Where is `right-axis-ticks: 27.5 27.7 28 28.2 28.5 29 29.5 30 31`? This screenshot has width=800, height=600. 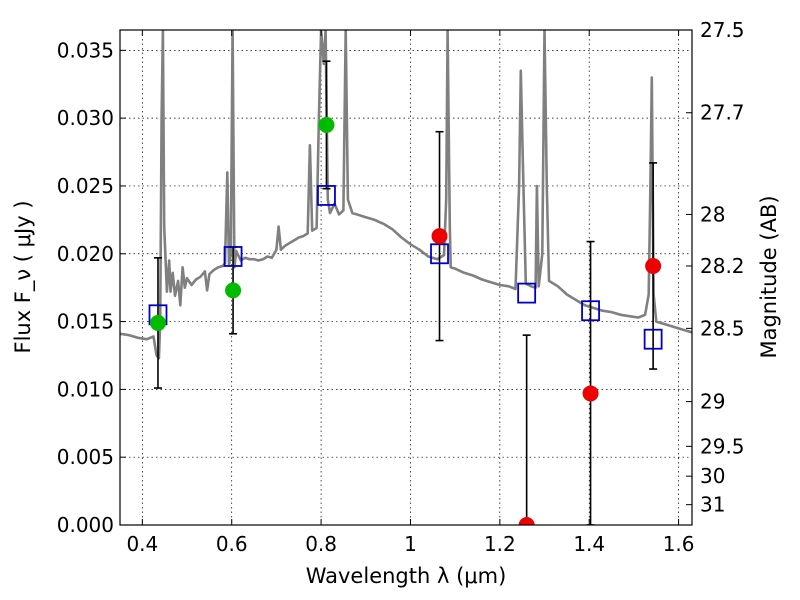 right-axis-ticks: 27.5 27.7 28 28.2 28.5 29 29.5 30 31 is located at coordinates (715, 267).